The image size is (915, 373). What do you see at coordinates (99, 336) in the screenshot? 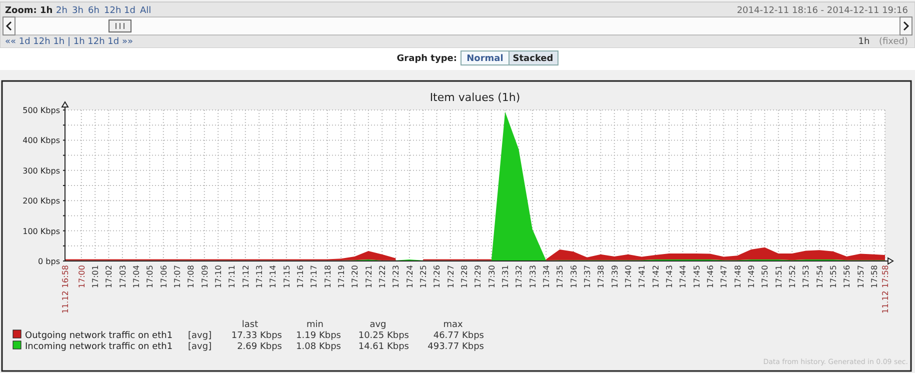
I see `legend-label: Outgoing network traffic on eth1` at bounding box center [99, 336].